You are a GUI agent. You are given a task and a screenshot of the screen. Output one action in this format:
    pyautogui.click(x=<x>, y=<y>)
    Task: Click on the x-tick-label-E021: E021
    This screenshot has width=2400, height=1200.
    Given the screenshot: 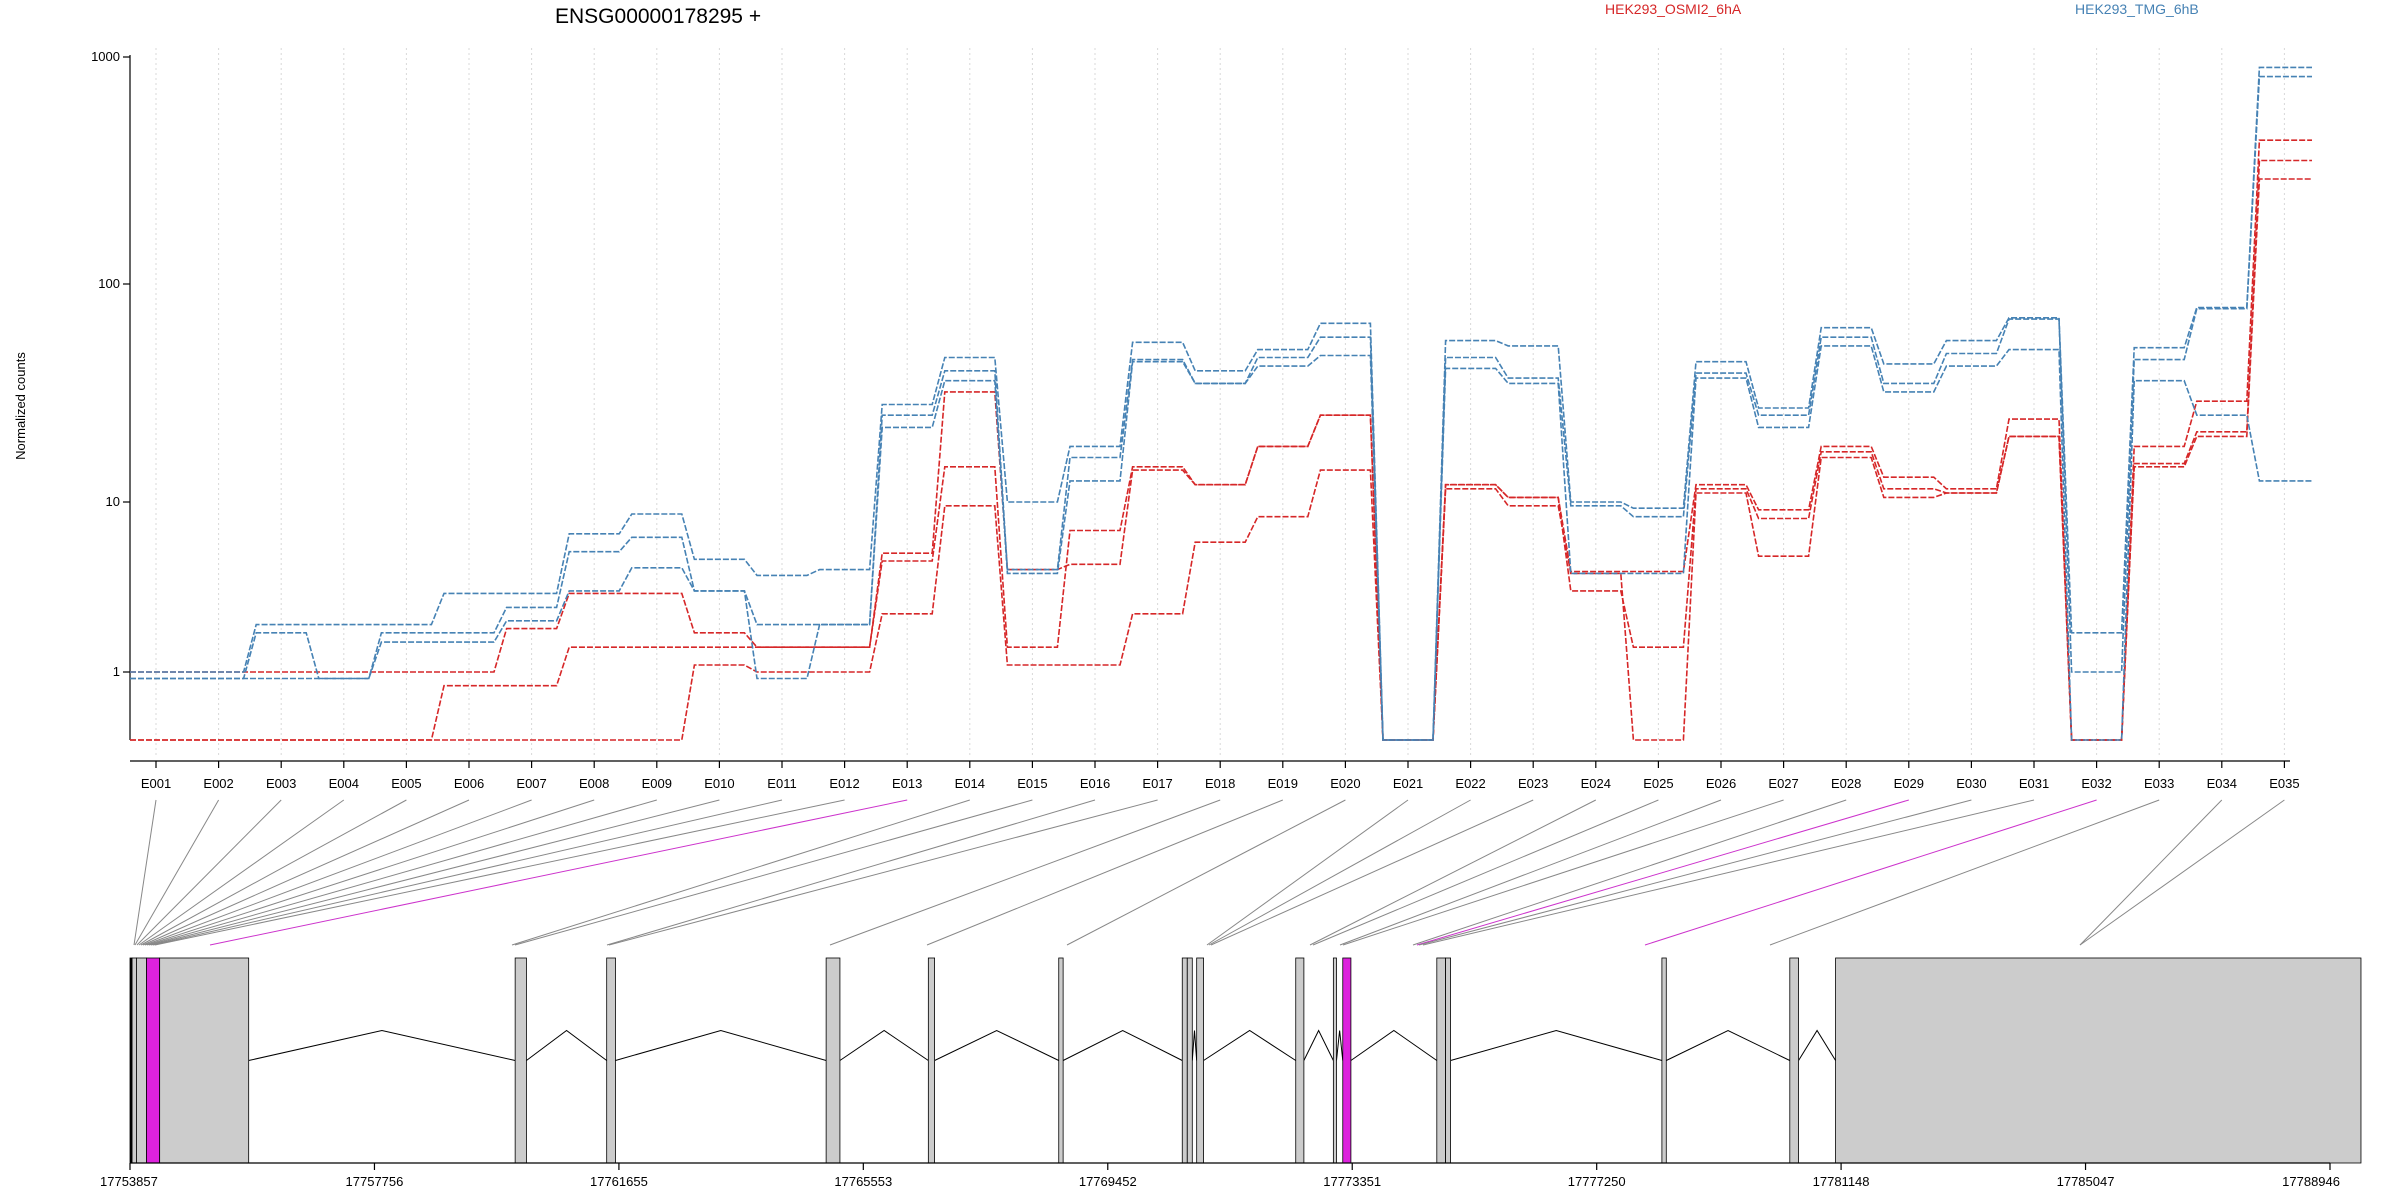 What is the action you would take?
    pyautogui.click(x=1408, y=783)
    